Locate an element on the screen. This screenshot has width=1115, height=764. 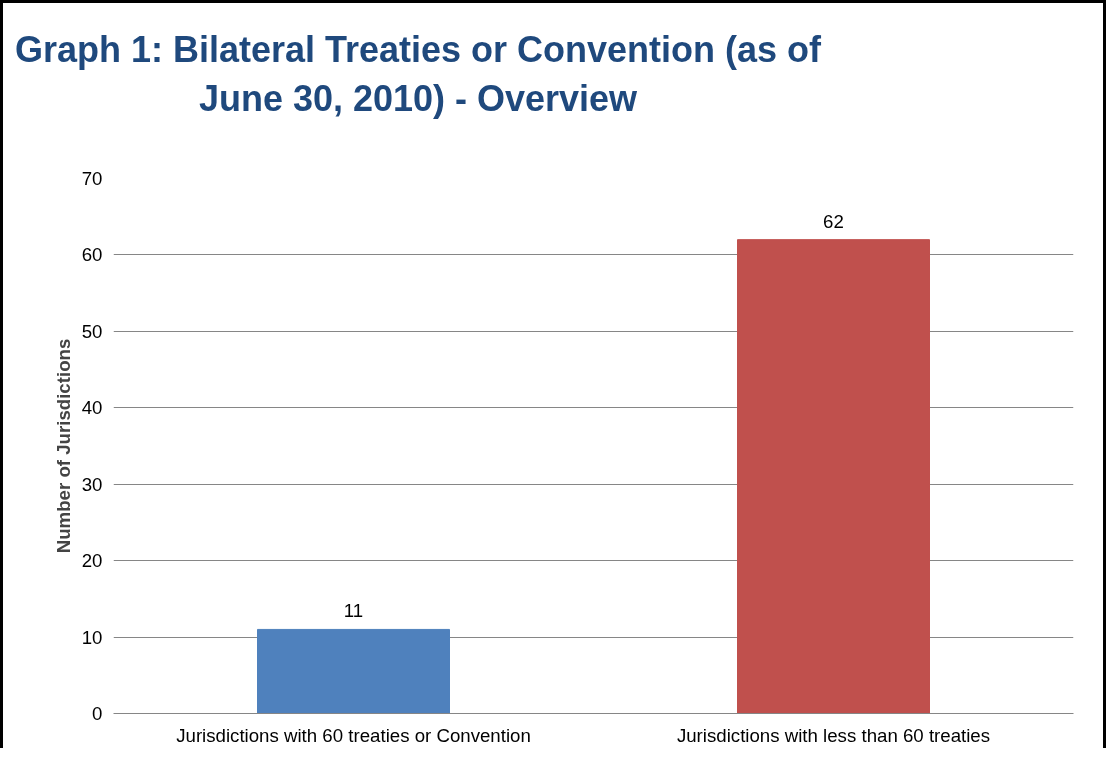
x-tick-label: Jurisdictions with less than 60 treaties is located at coordinates (833, 735).